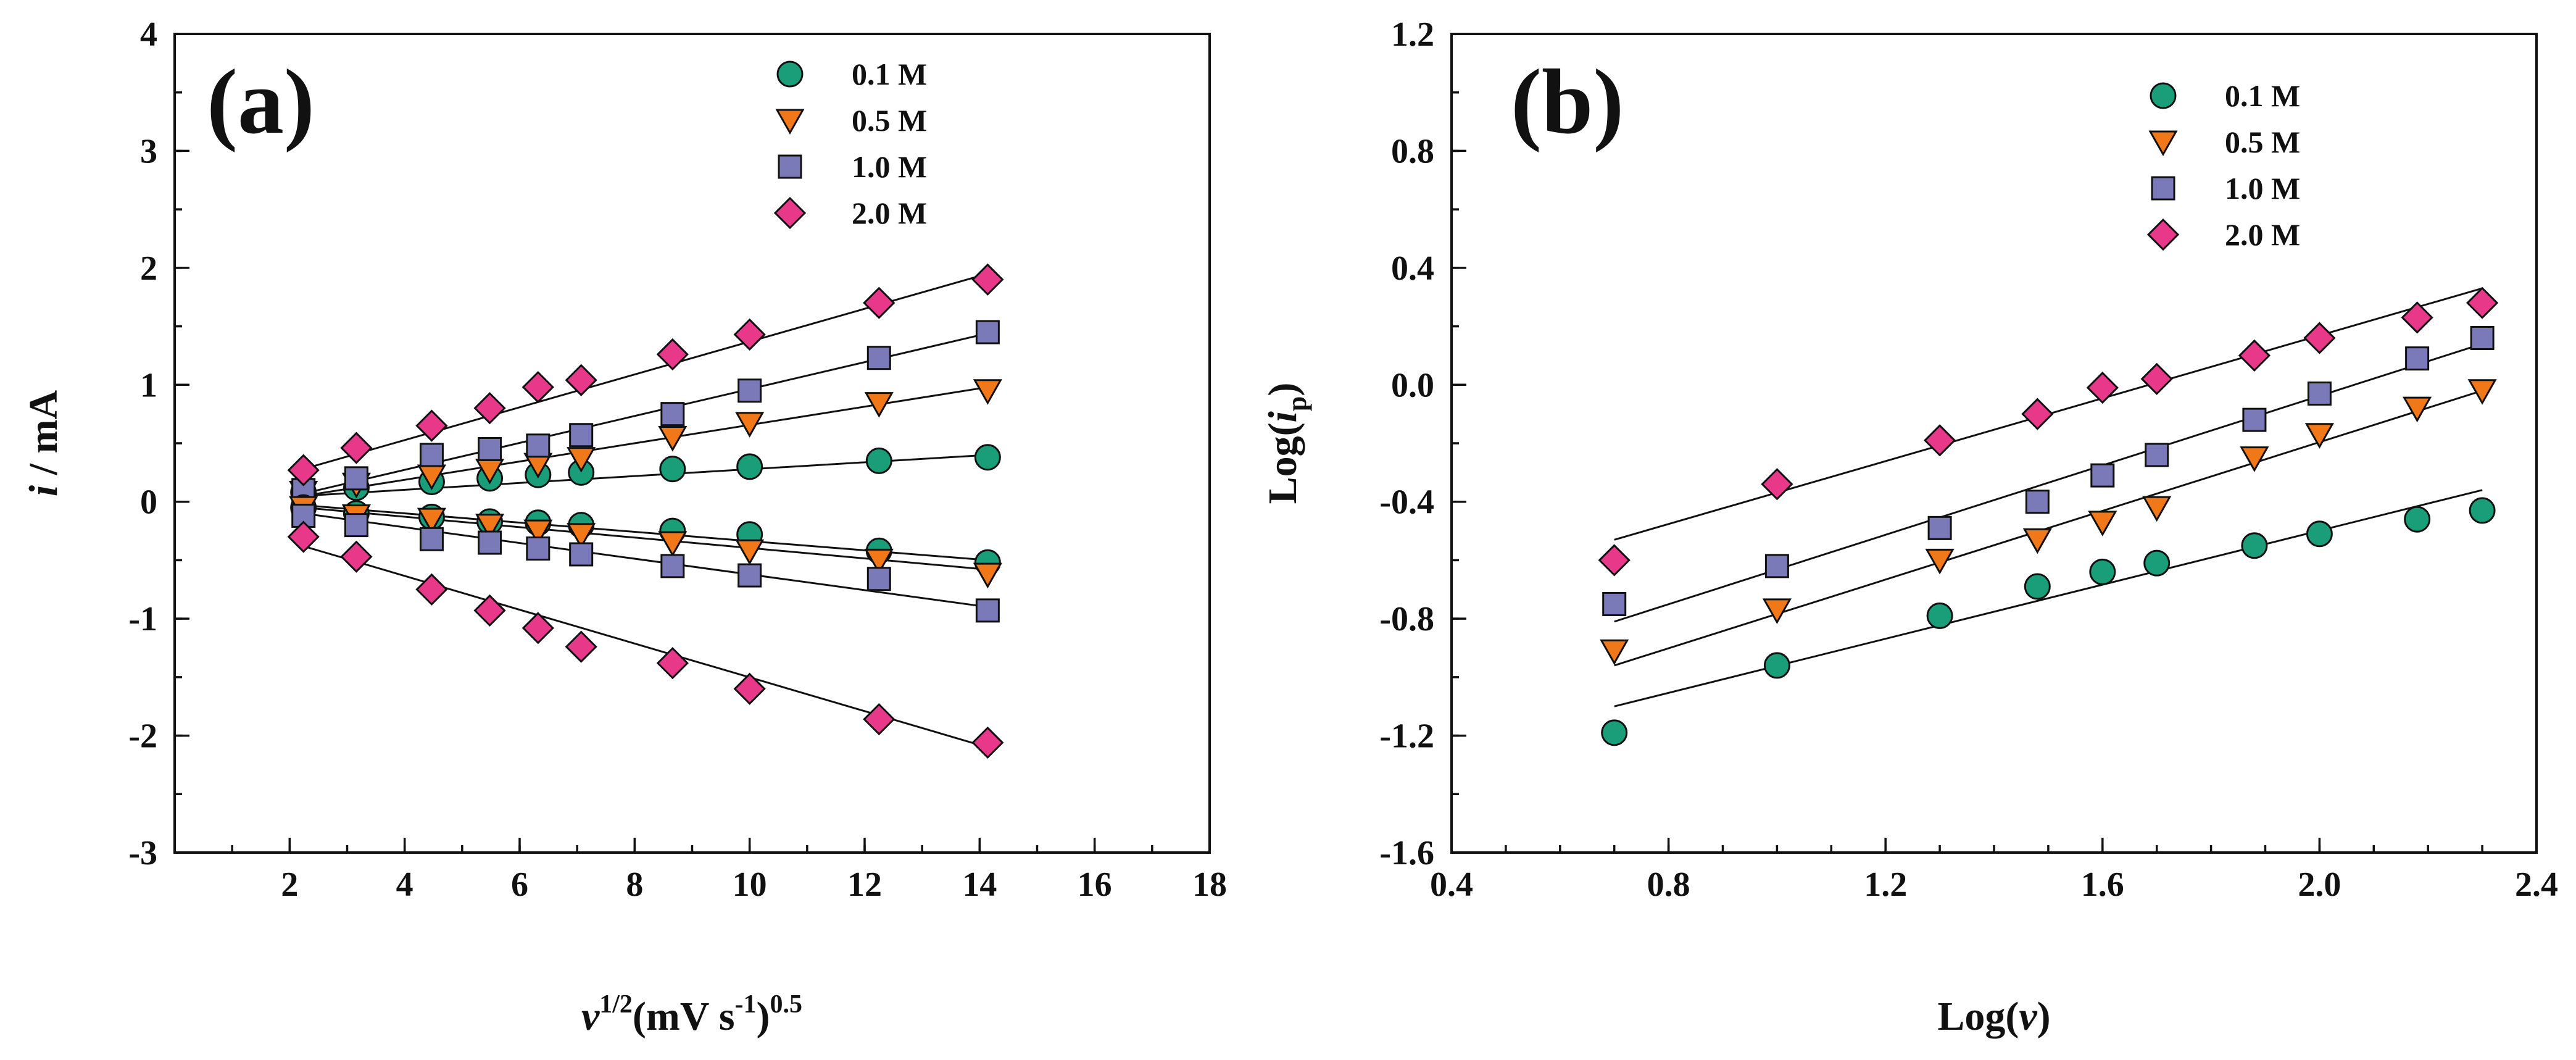 The image size is (2576, 1060). Describe the element at coordinates (2223, 165) in the screenshot. I see `legend-b: 0.1 M 0.5 M 1.0 M 2.0 M` at that location.